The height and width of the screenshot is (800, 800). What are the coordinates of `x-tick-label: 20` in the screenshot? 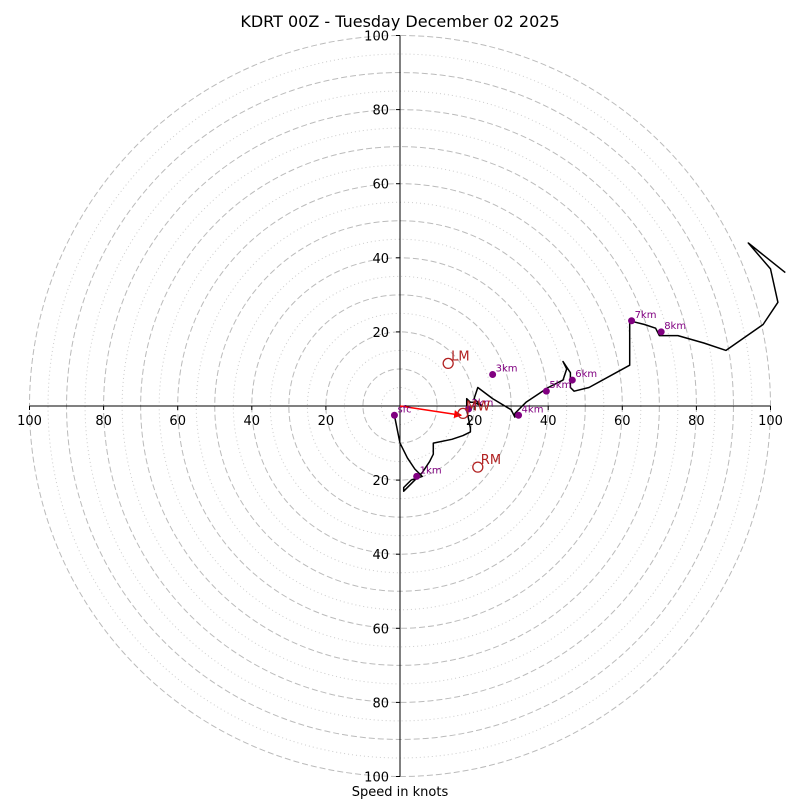 It's located at (326, 421).